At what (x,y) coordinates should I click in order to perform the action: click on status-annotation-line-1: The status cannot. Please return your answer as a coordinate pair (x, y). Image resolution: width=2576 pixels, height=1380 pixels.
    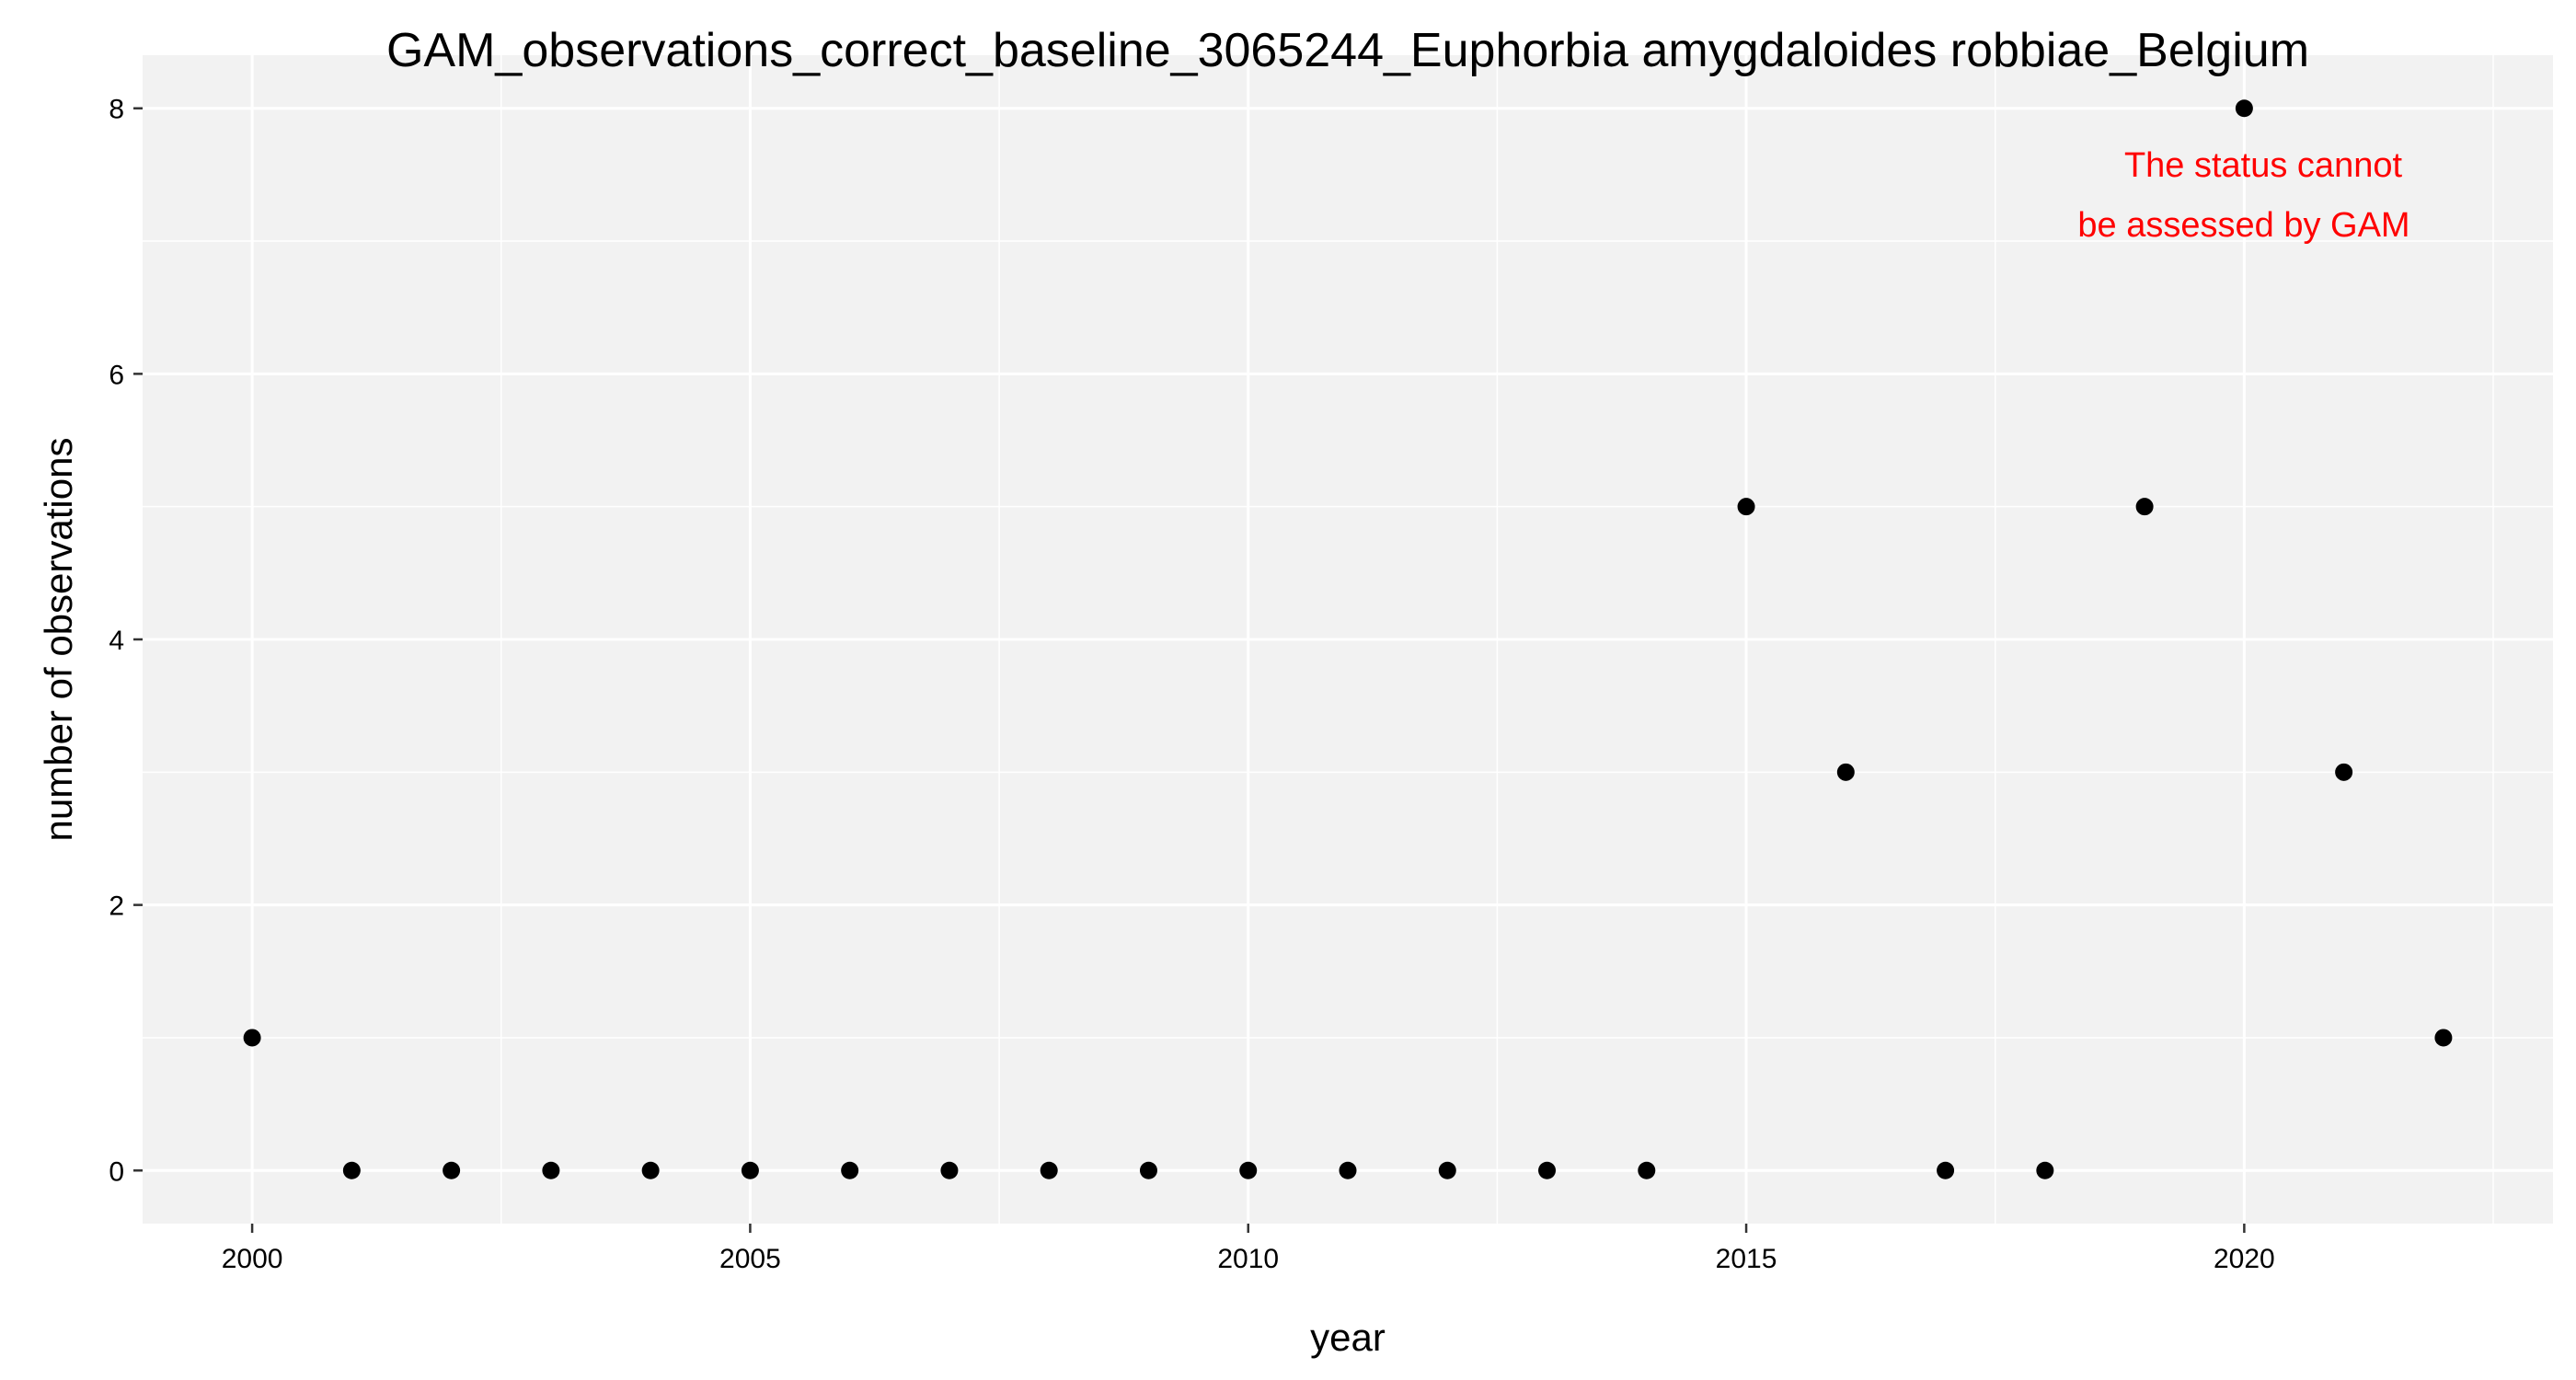
    Looking at the image, I should click on (2263, 165).